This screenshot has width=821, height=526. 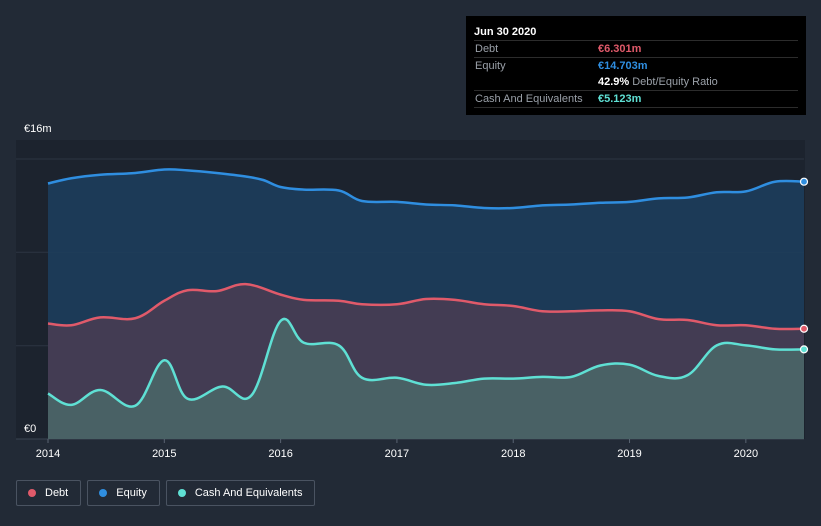 What do you see at coordinates (490, 66) in the screenshot?
I see `tooltip-equity-label: Equity` at bounding box center [490, 66].